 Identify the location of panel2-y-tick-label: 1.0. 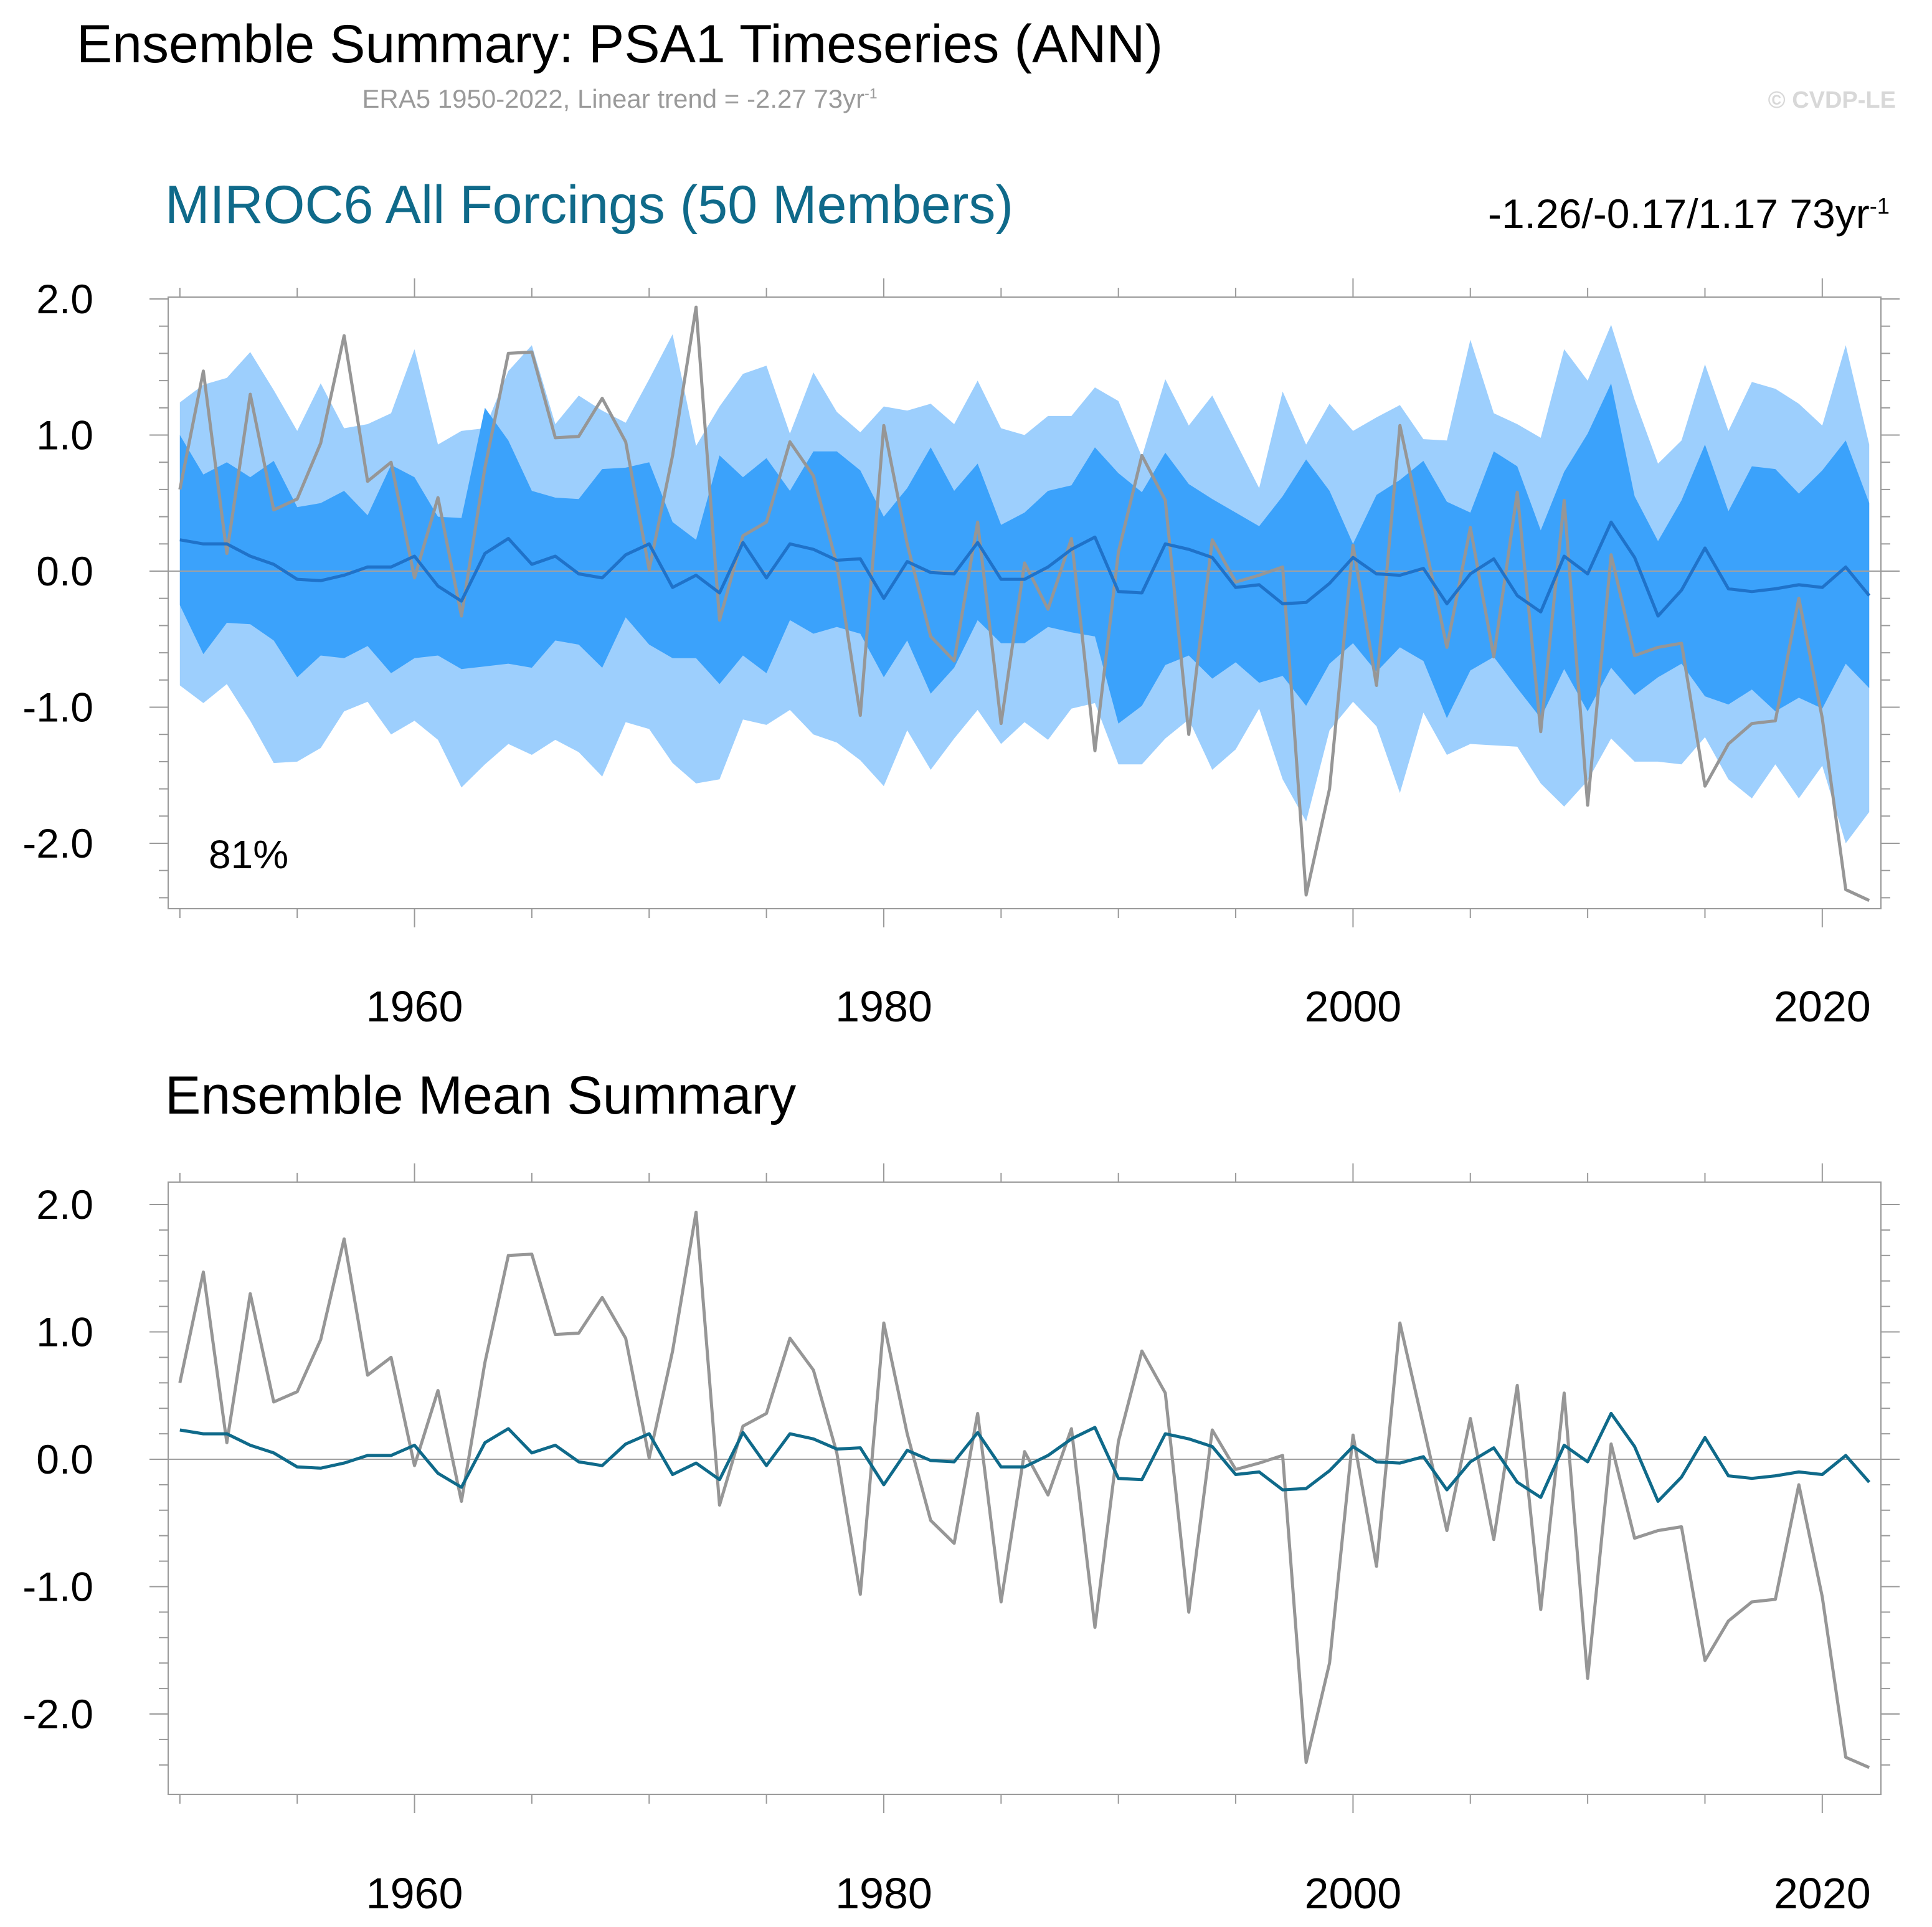
(64, 1332).